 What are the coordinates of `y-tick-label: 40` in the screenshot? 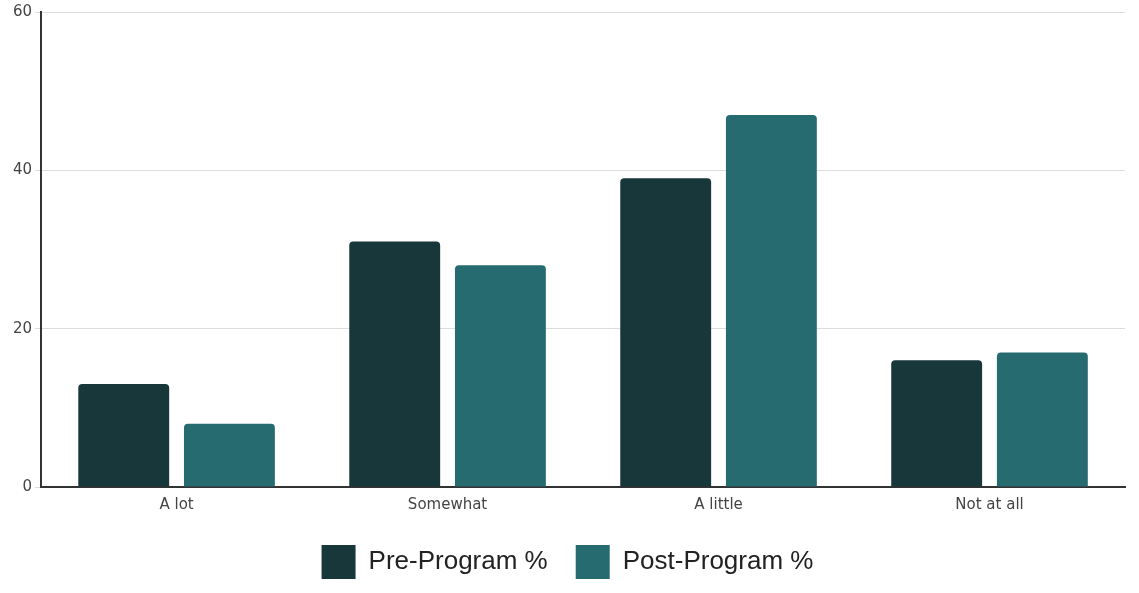 It's located at (22, 169).